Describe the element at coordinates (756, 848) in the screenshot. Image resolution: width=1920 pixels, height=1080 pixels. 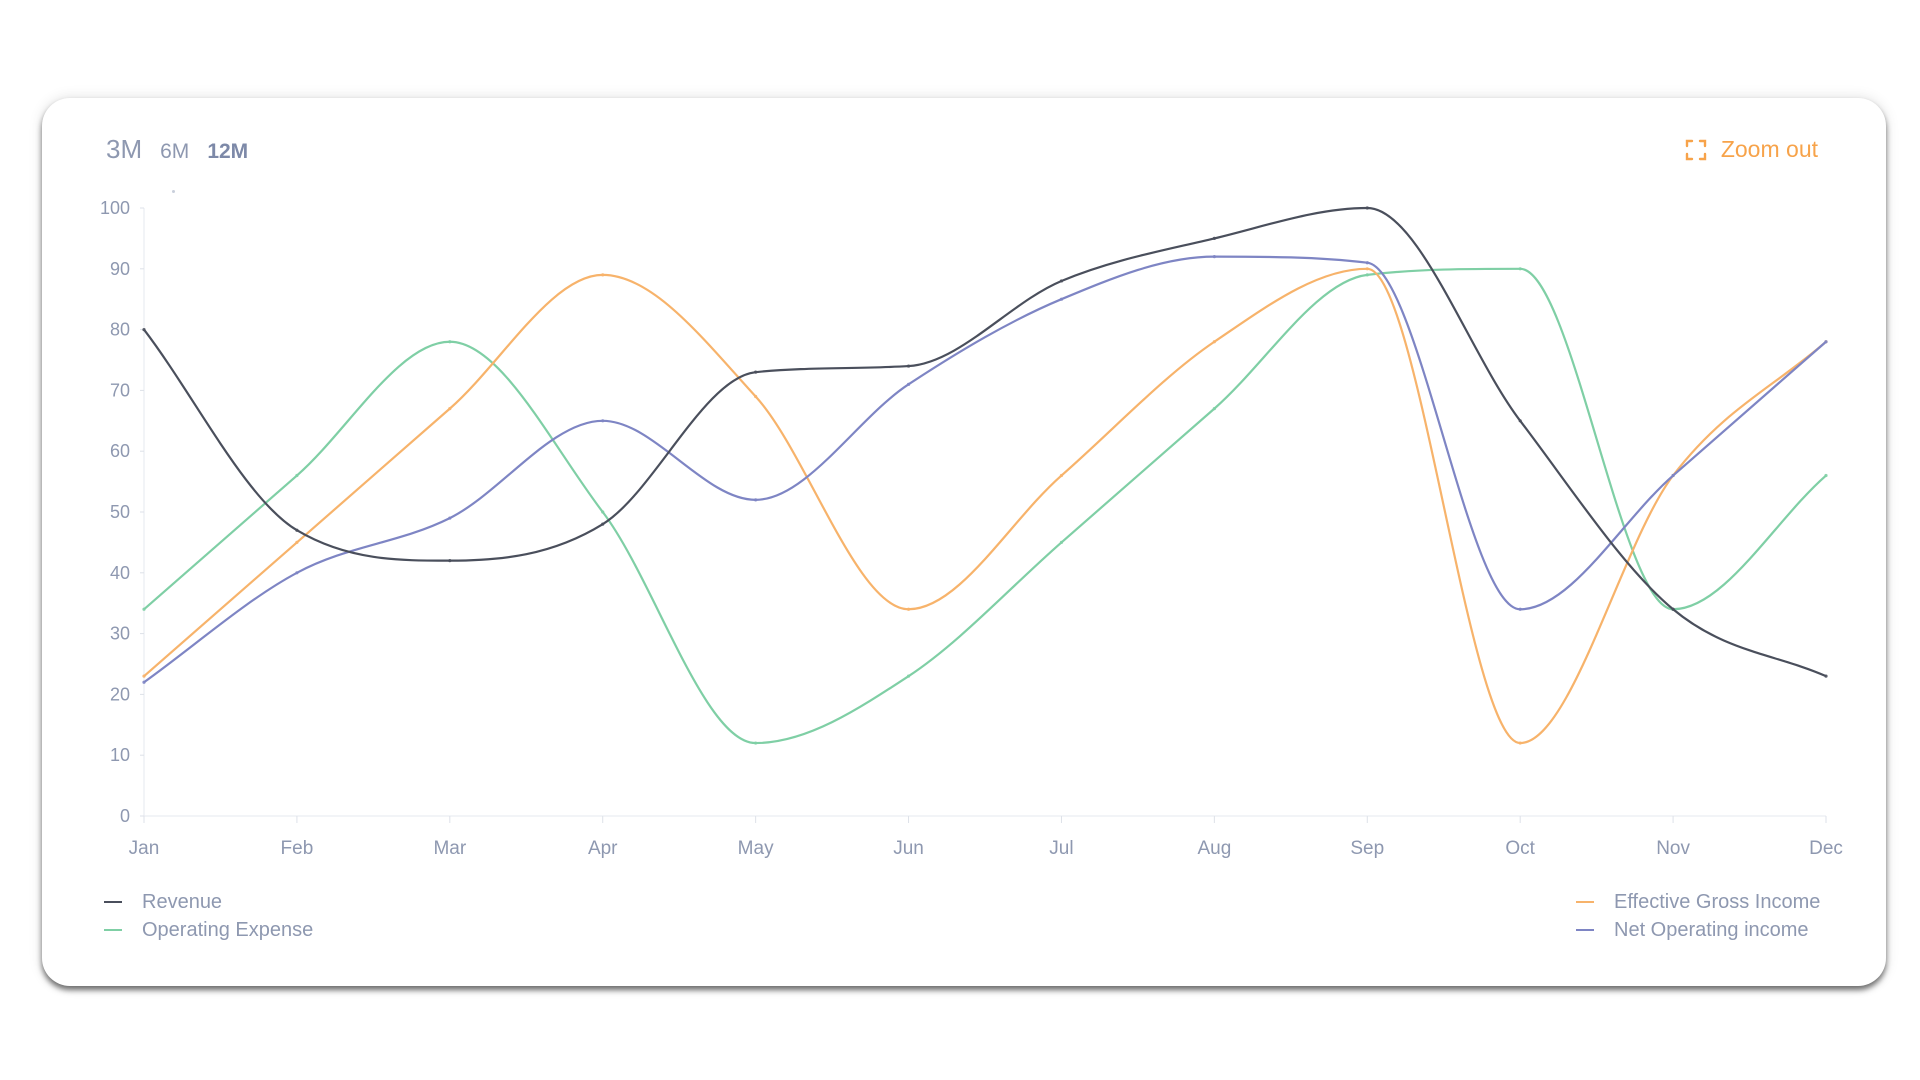
I see `x-tick-label: May` at that location.